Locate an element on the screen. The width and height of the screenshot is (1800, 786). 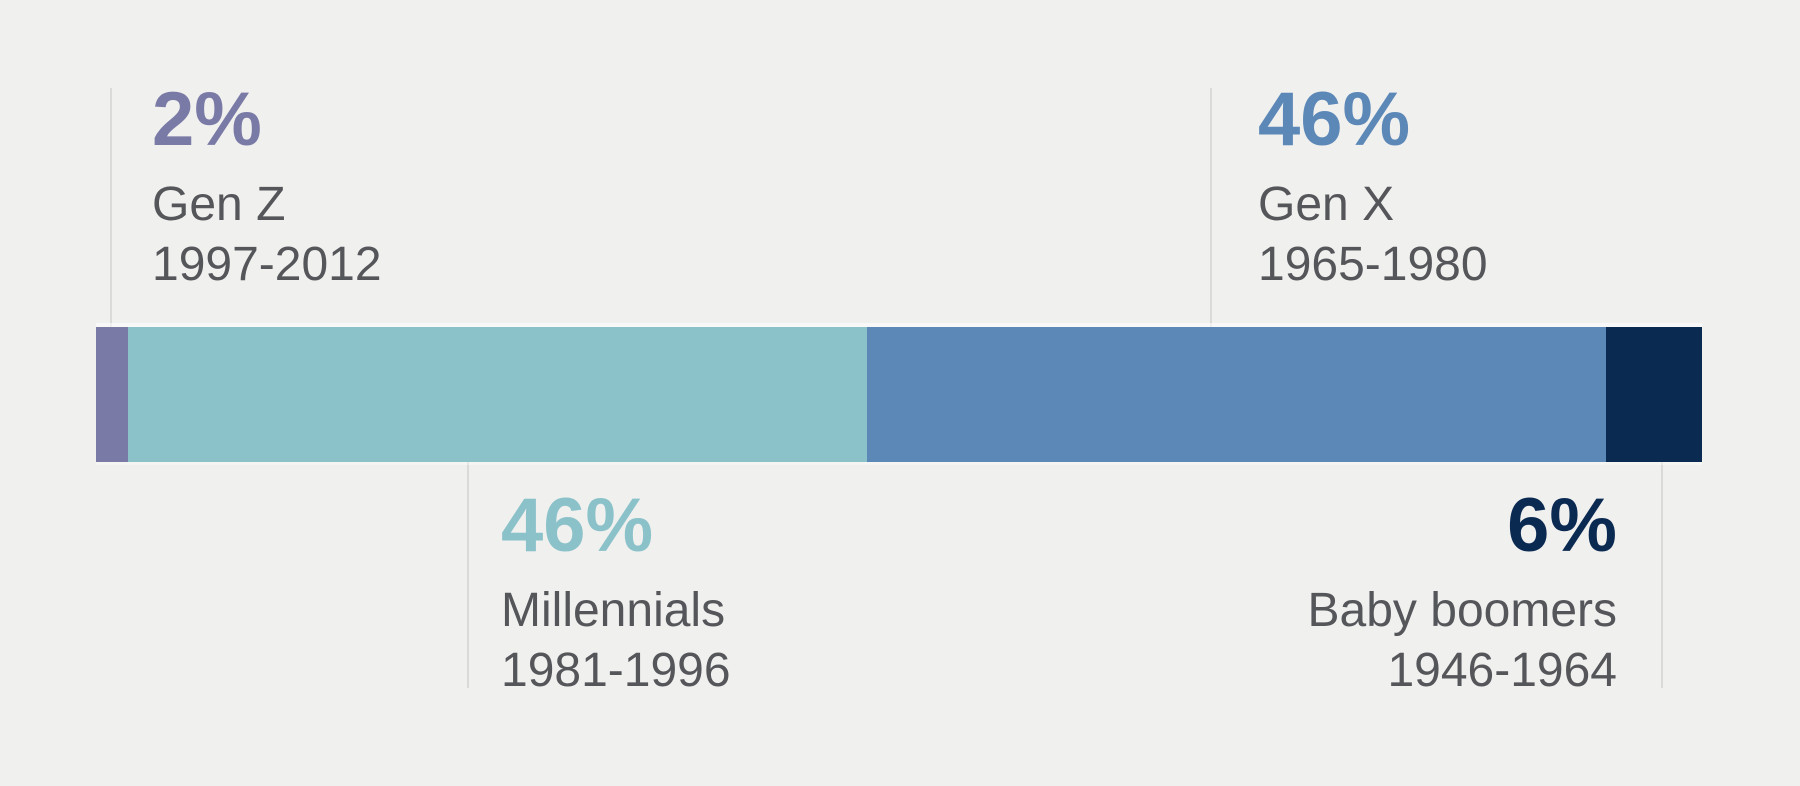
baby-boomers-years: 1946-1964 is located at coordinates (1502, 670).